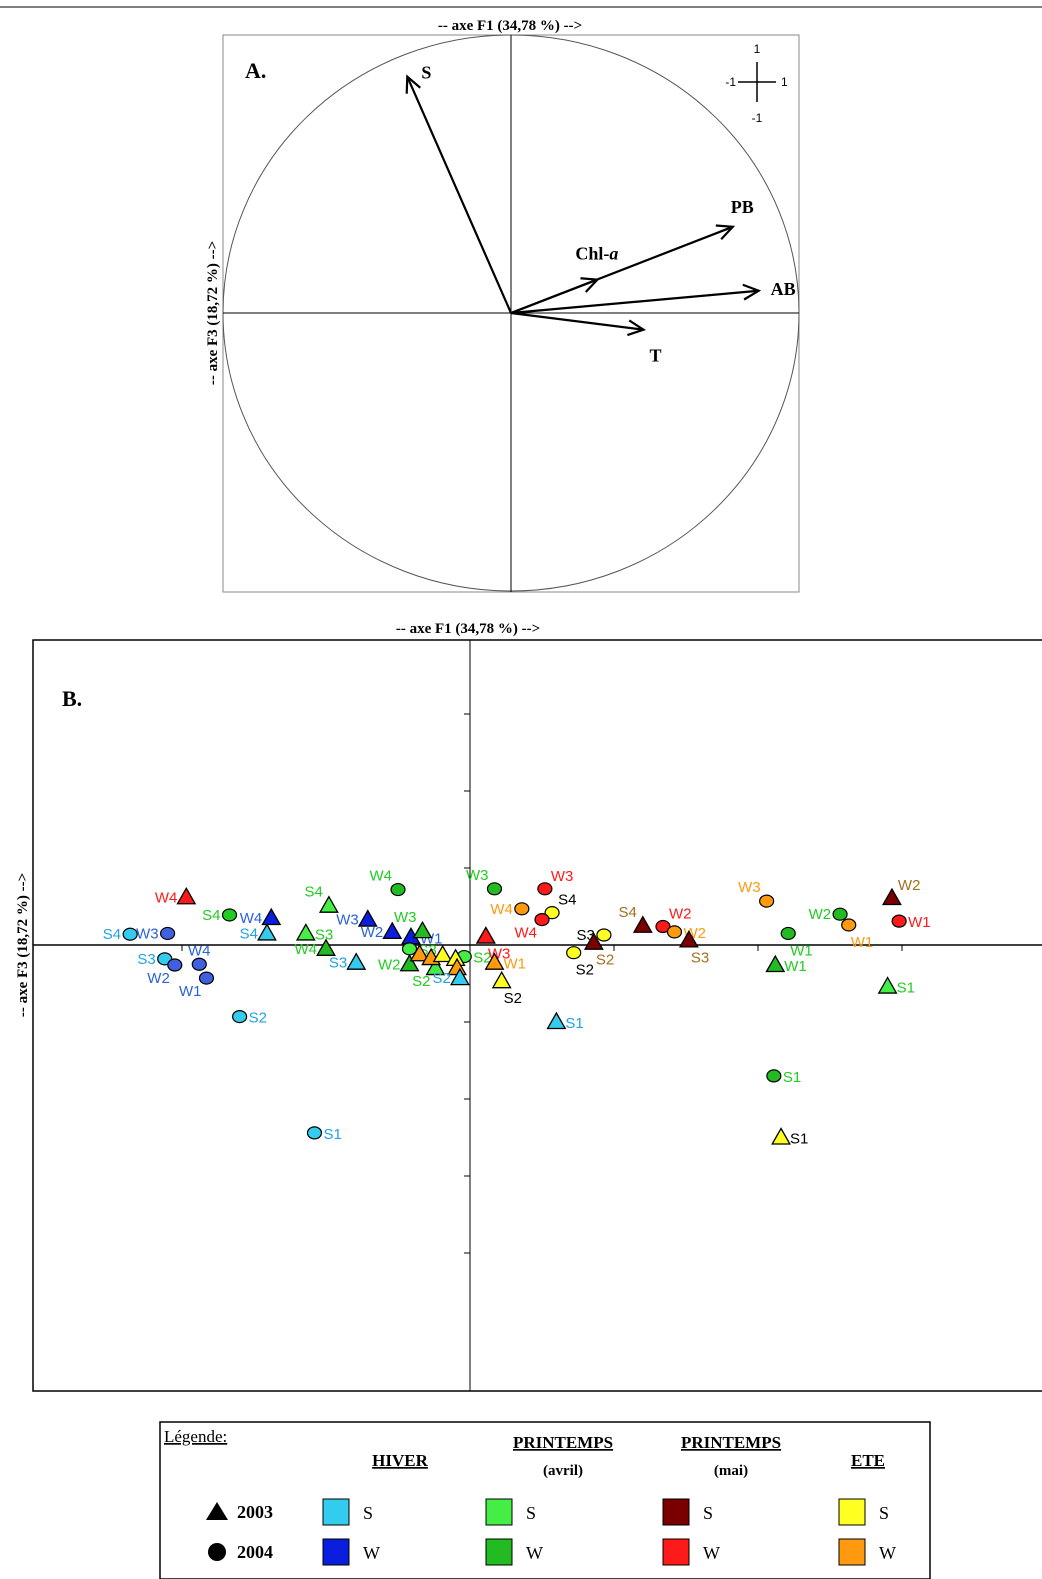 The image size is (1042, 1579). I want to click on vector-label-text: Chl-, so click(592, 254).